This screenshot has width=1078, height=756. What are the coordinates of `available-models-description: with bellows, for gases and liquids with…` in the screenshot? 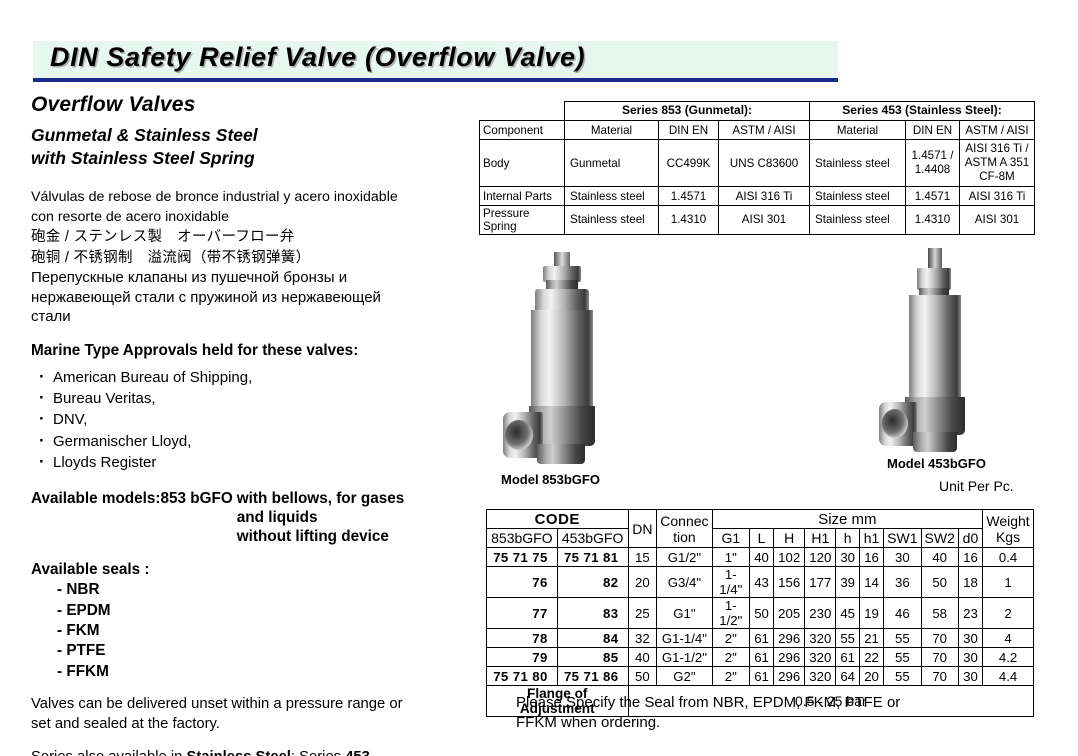 It's located at (320, 518).